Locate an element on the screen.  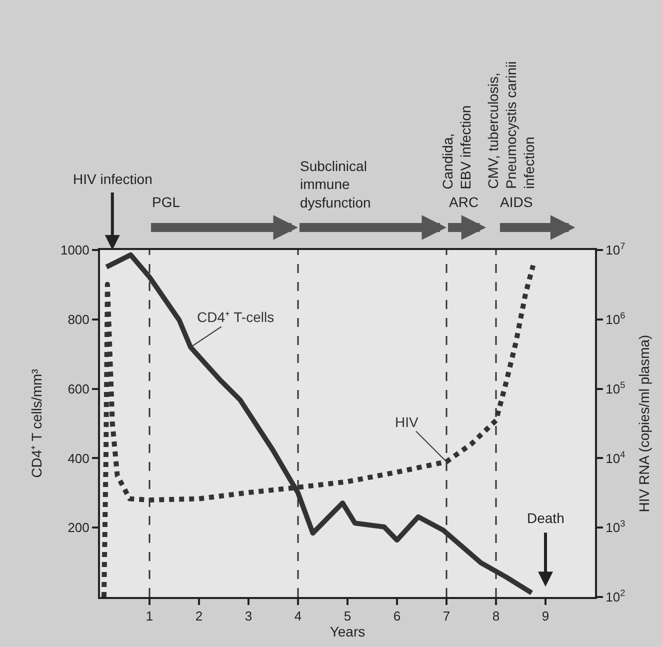
x-axis-title: Years is located at coordinates (348, 632).